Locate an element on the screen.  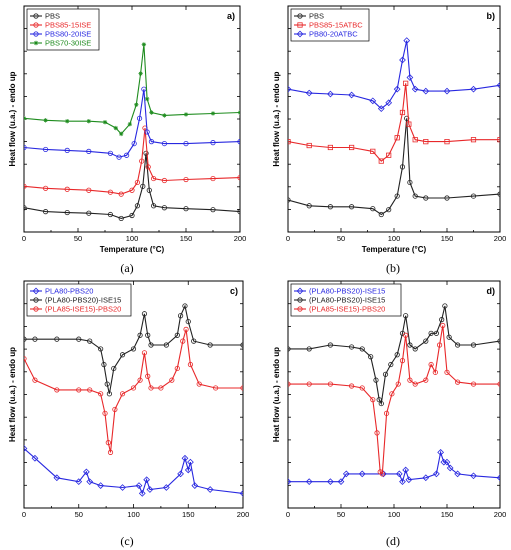
panel-tag: c) is located at coordinates (234, 291).